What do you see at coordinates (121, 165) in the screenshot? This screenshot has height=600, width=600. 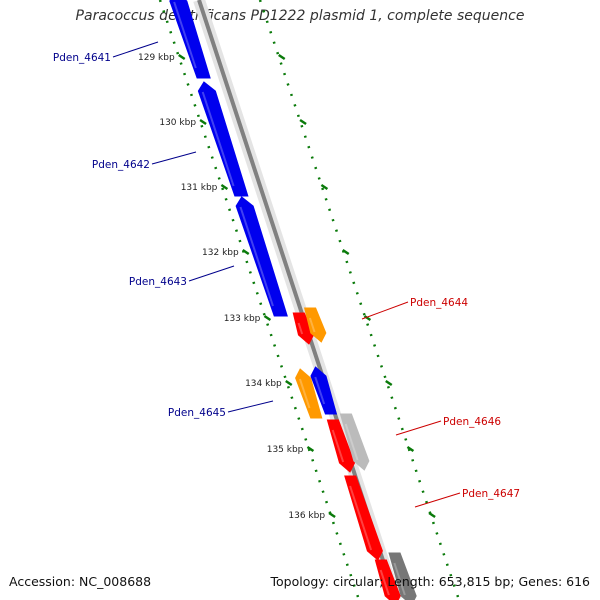 I see `gene-label: Pden_4642` at bounding box center [121, 165].